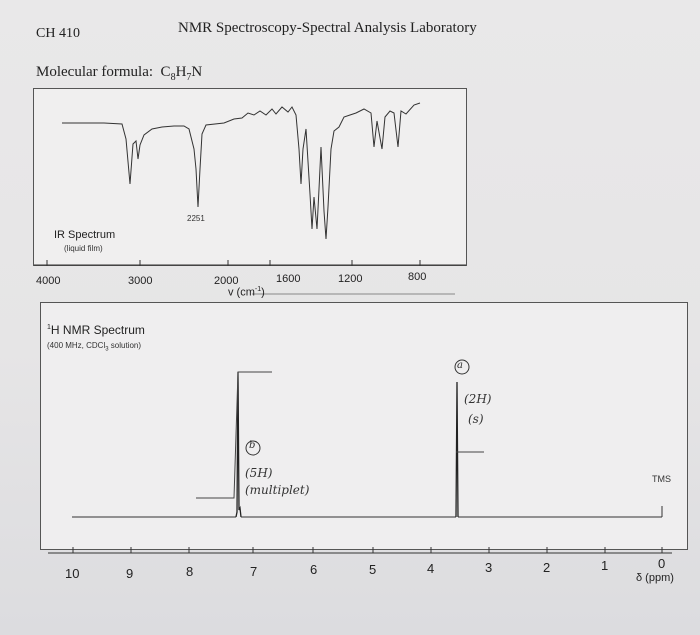  I want to click on marker-b-circle, so click(253, 448).